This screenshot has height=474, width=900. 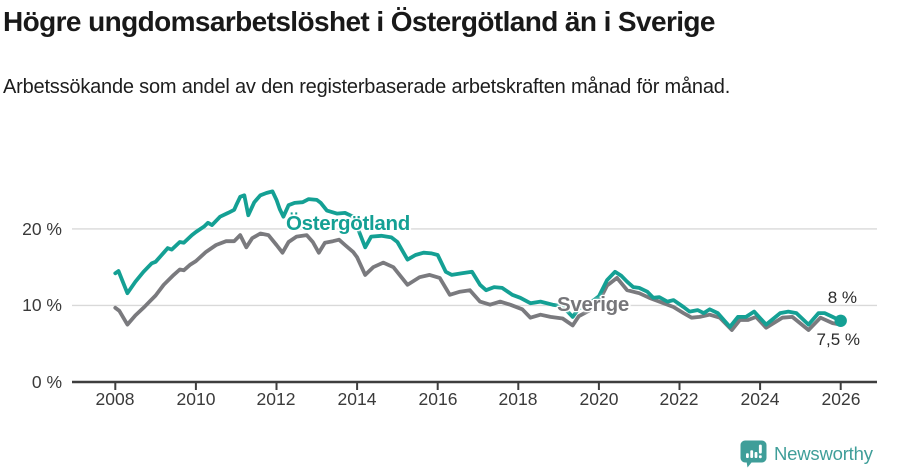 What do you see at coordinates (42, 229) in the screenshot?
I see `y-axis-tick-label: 20 %` at bounding box center [42, 229].